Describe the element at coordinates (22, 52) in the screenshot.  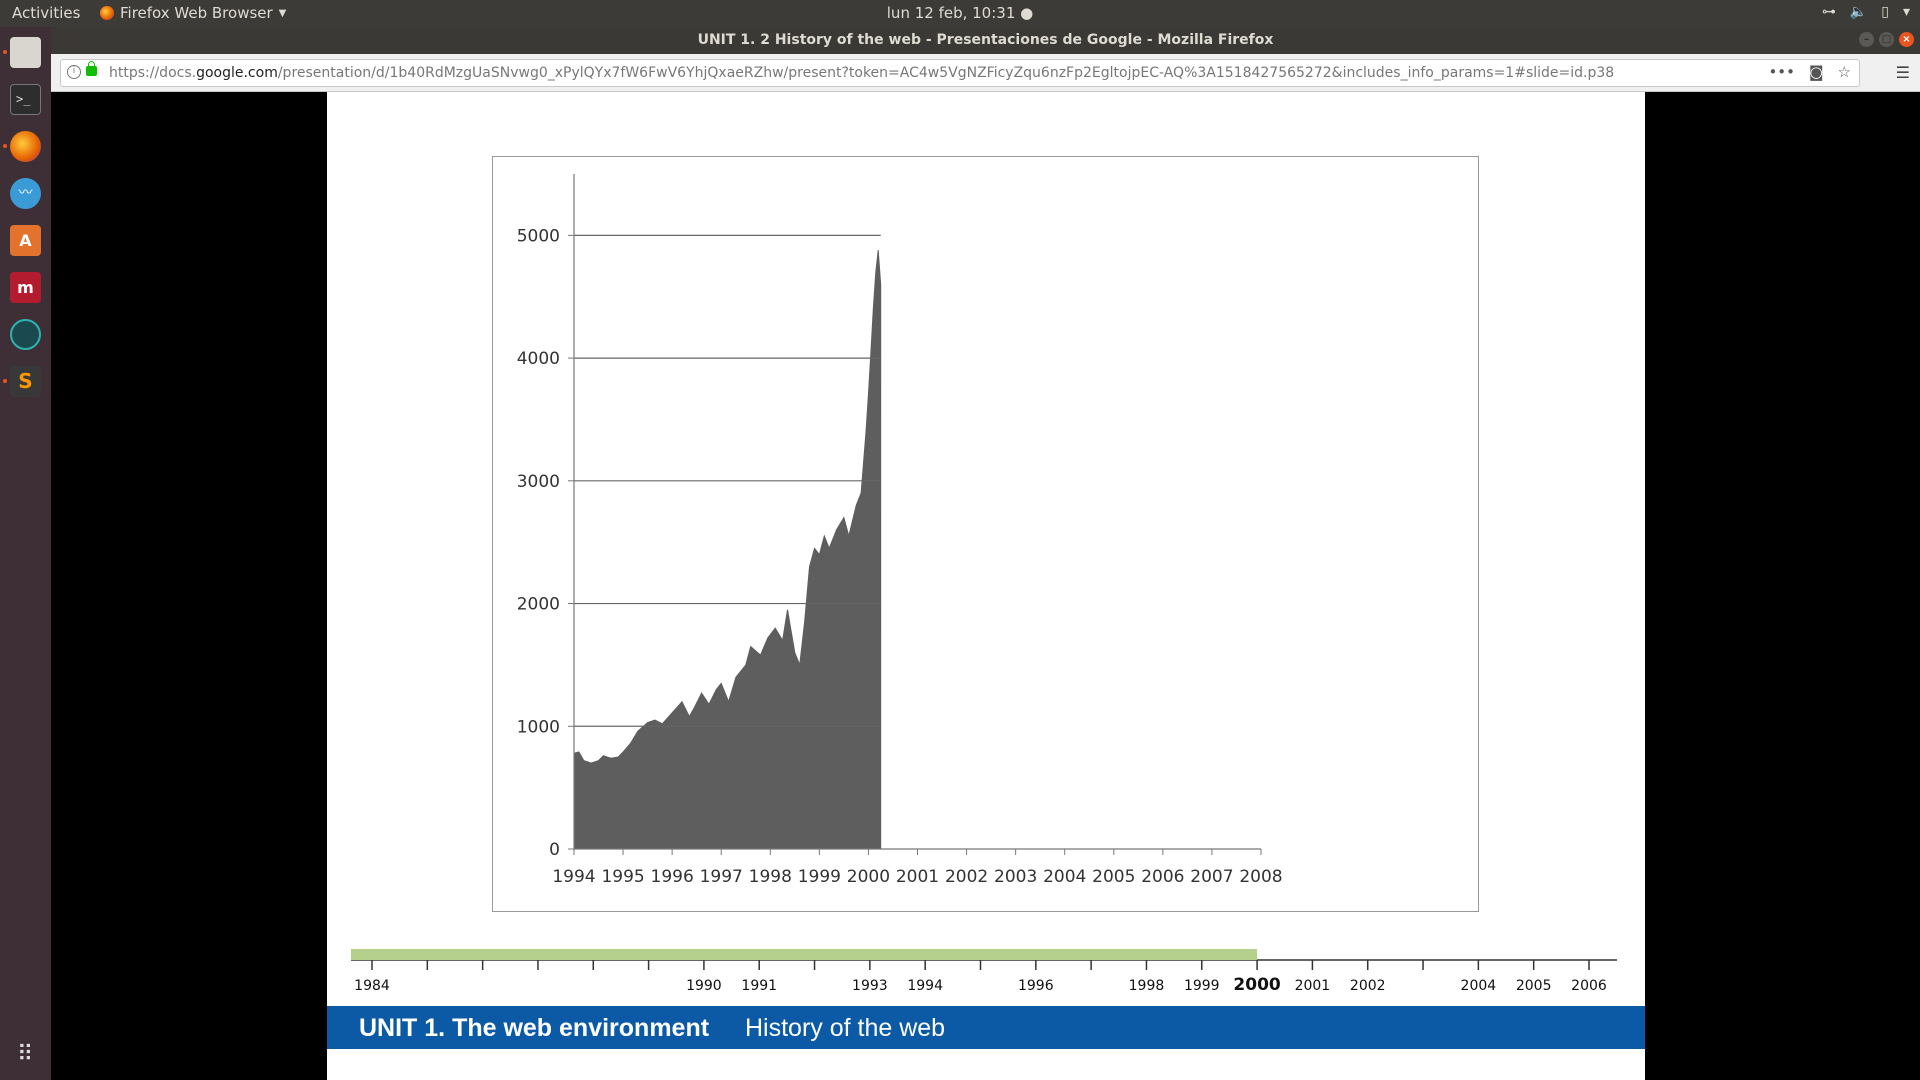
I see `files-icon` at that location.